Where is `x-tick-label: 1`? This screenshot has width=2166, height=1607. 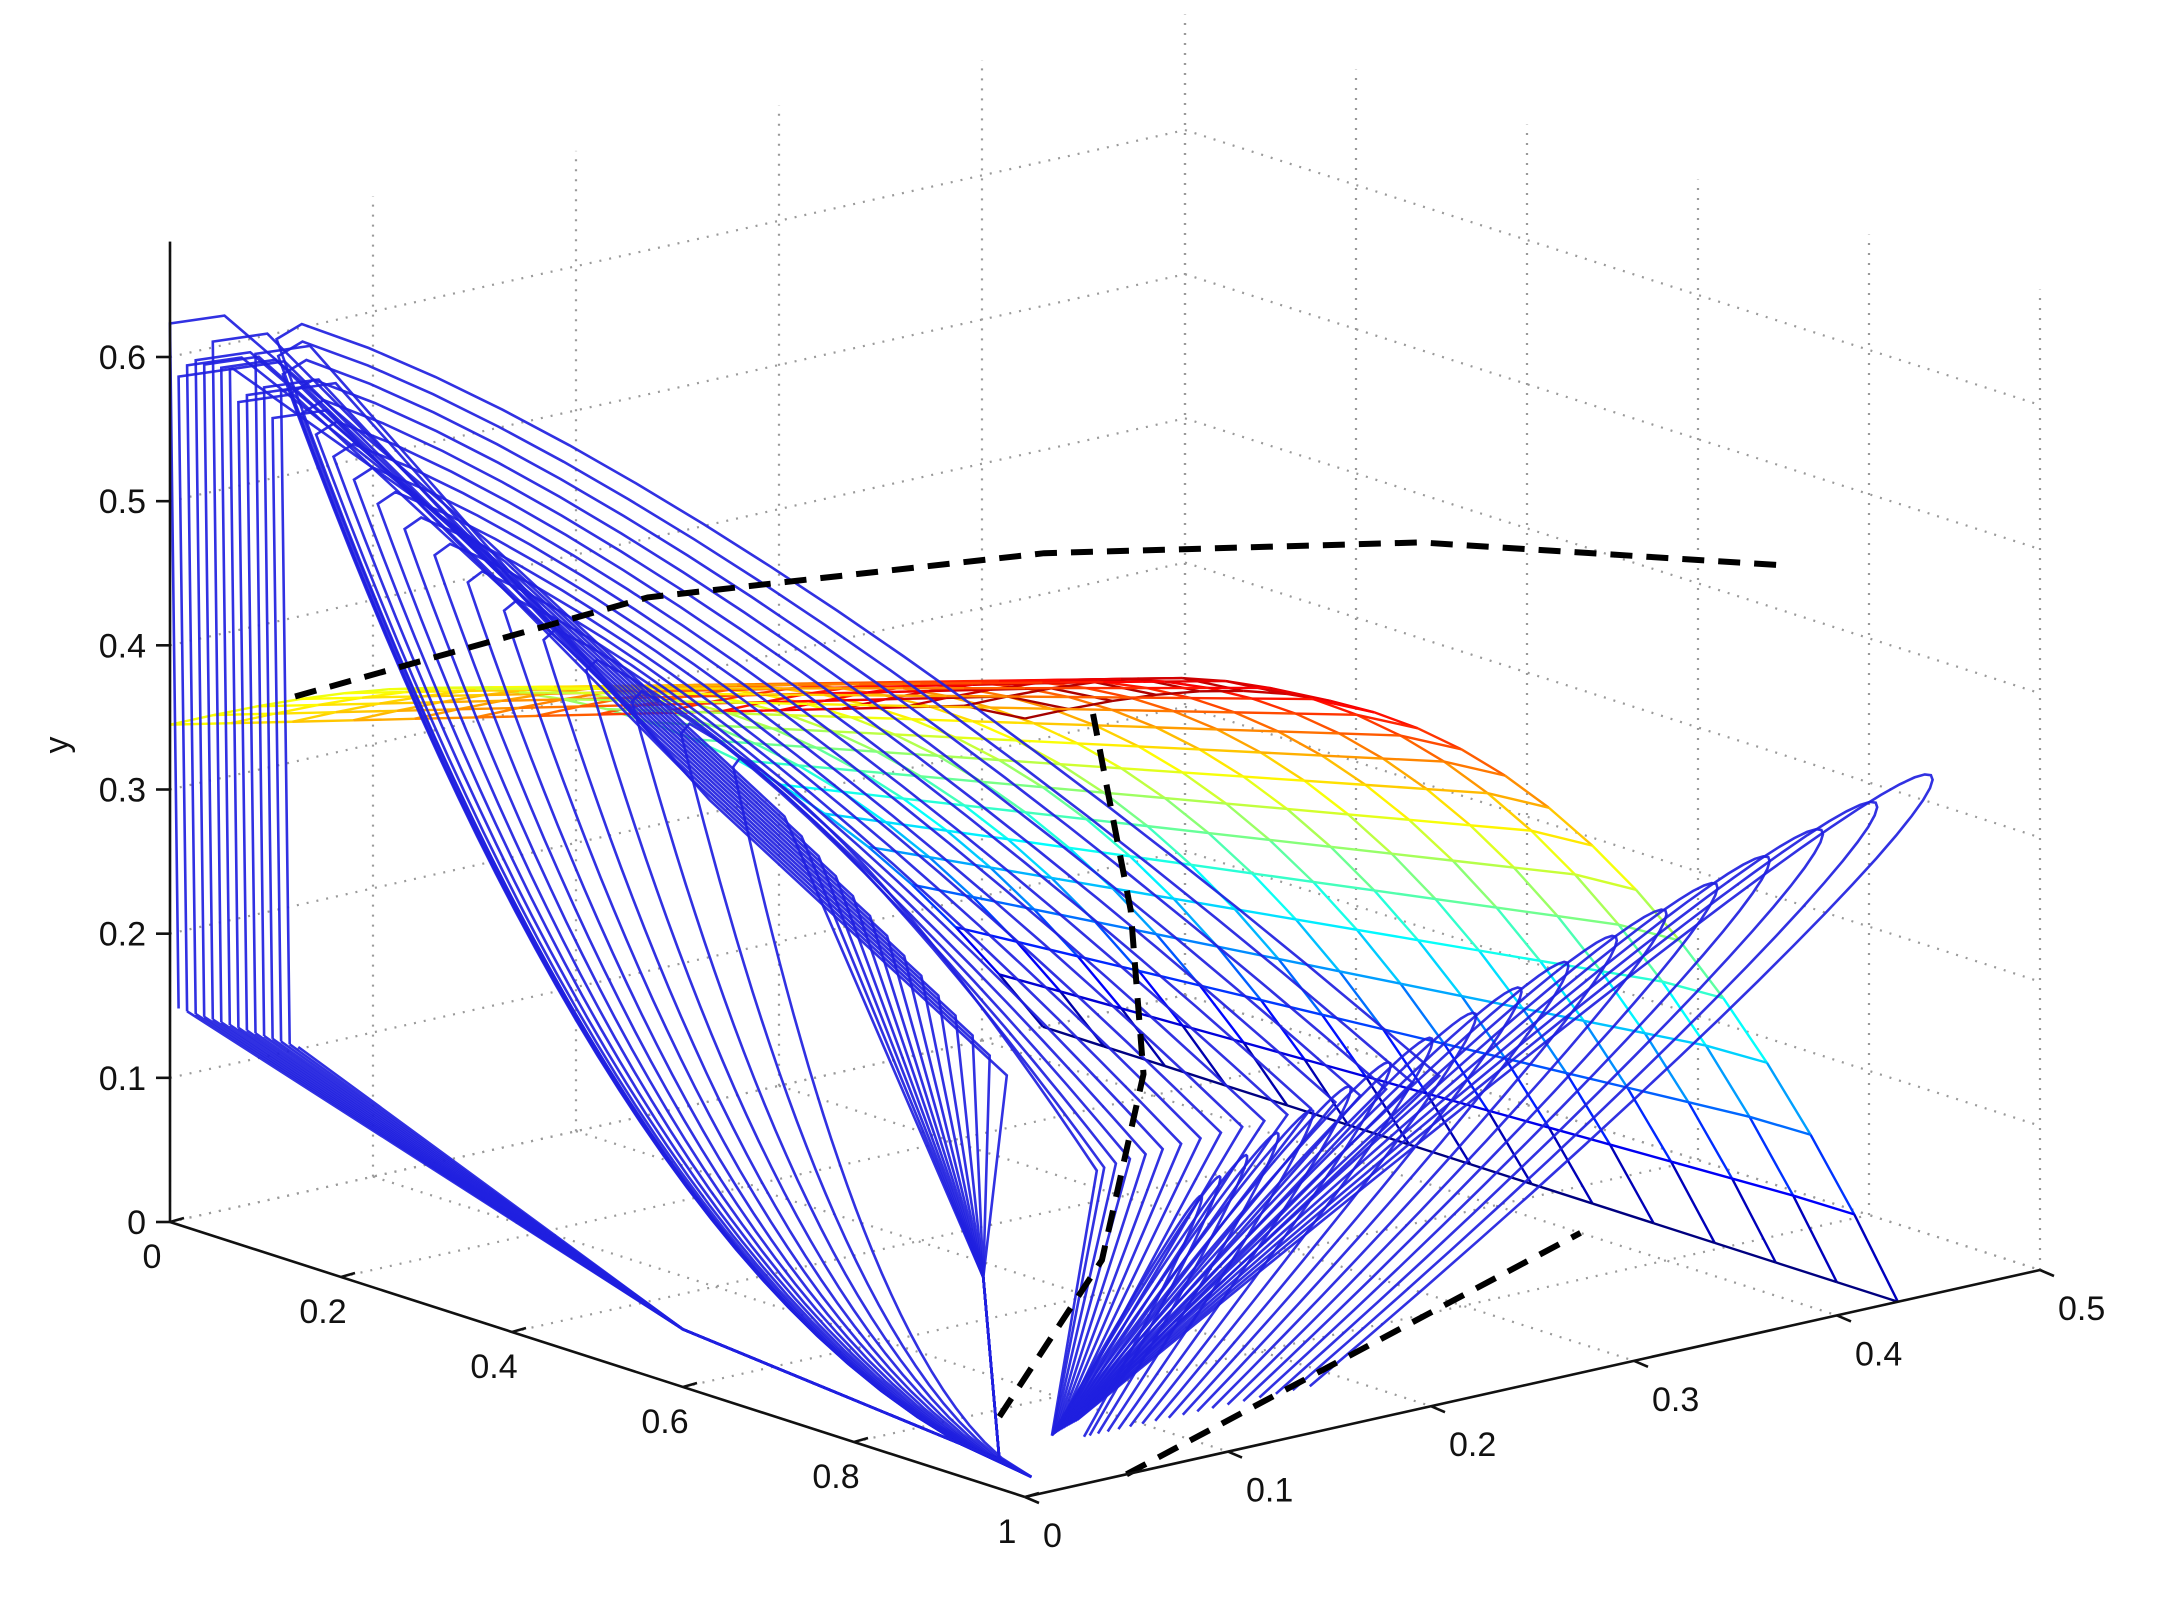 x-tick-label: 1 is located at coordinates (1007, 1532).